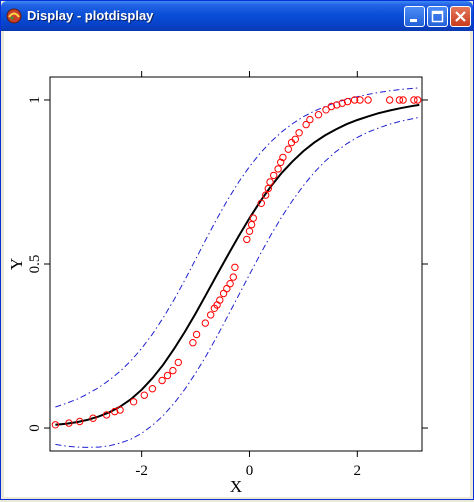 The height and width of the screenshot is (502, 474). Describe the element at coordinates (90, 15) in the screenshot. I see `window-title: Display - plotdisplay` at that location.